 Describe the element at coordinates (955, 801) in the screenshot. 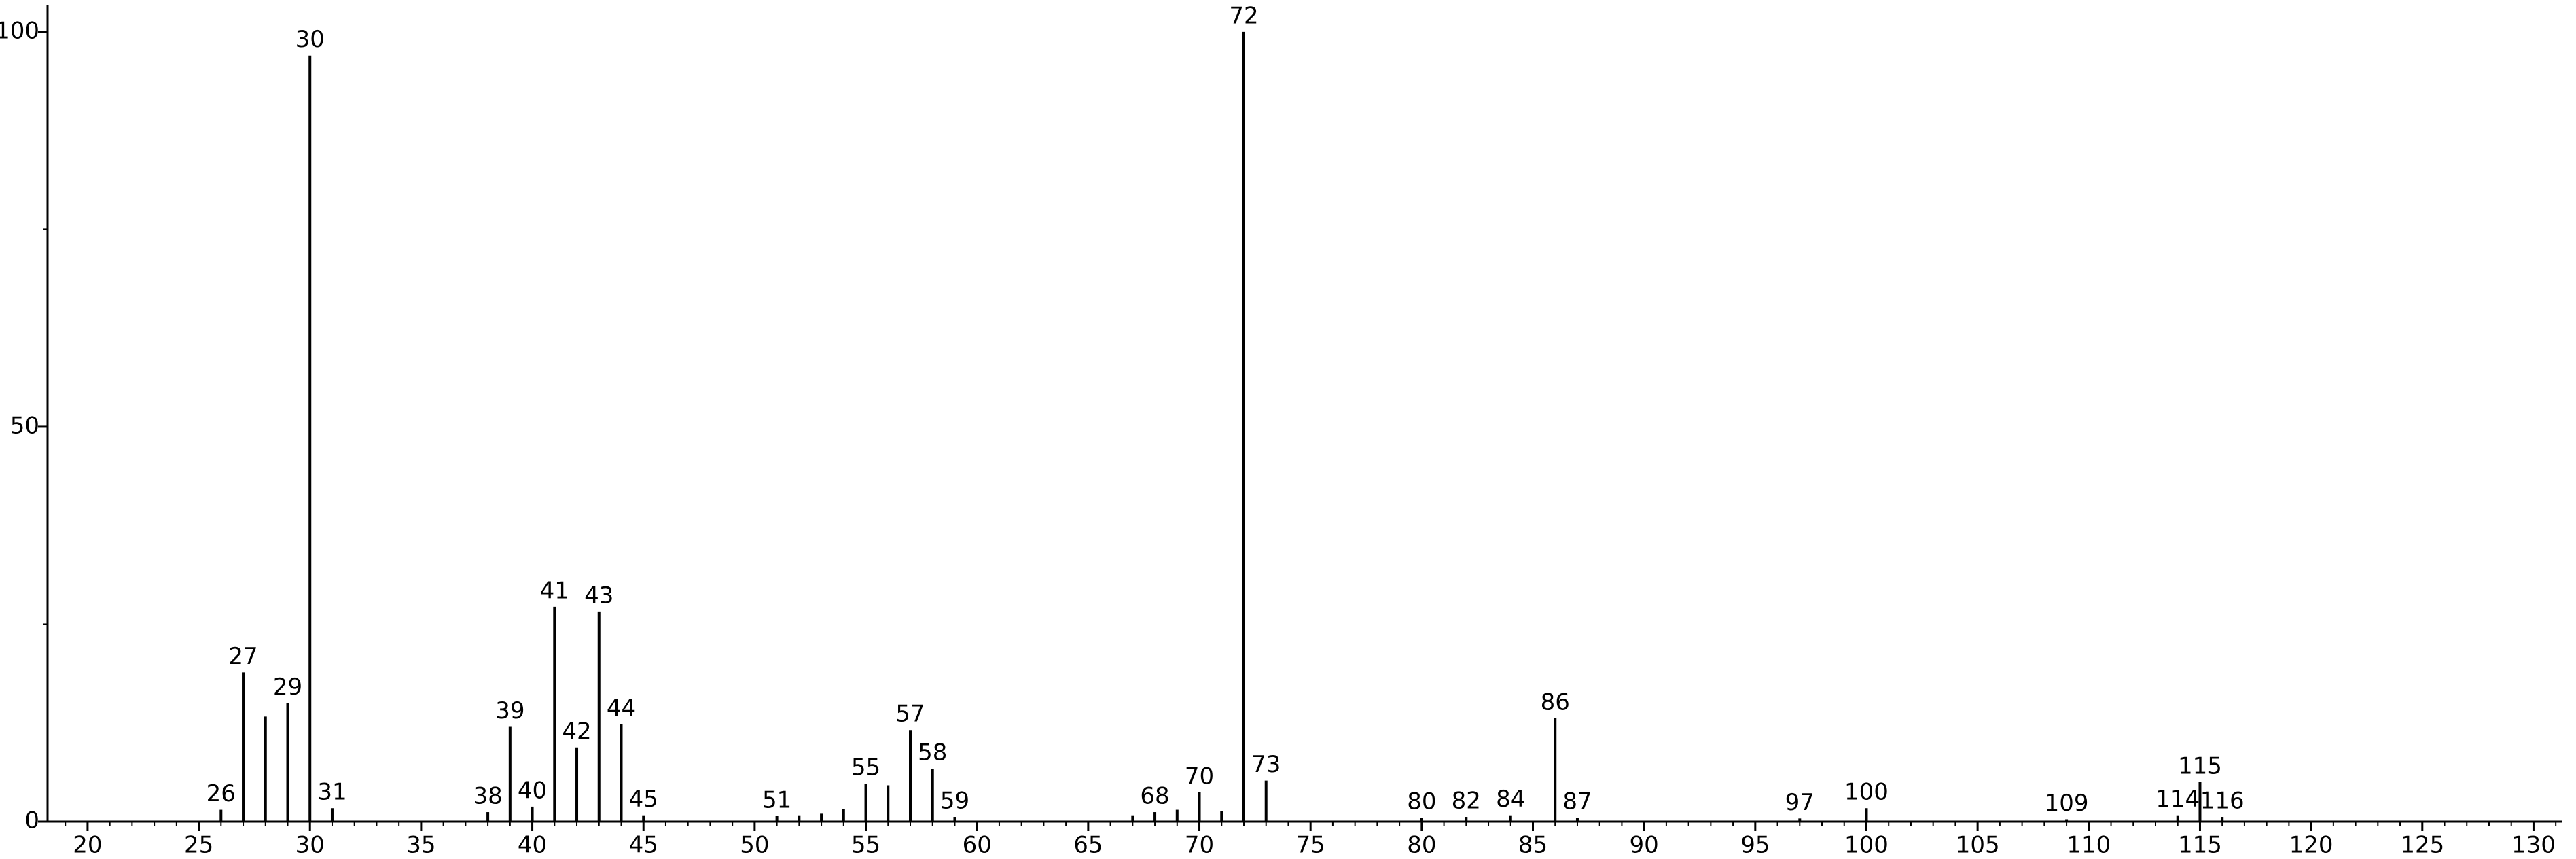

I see `peak-label: 59` at that location.